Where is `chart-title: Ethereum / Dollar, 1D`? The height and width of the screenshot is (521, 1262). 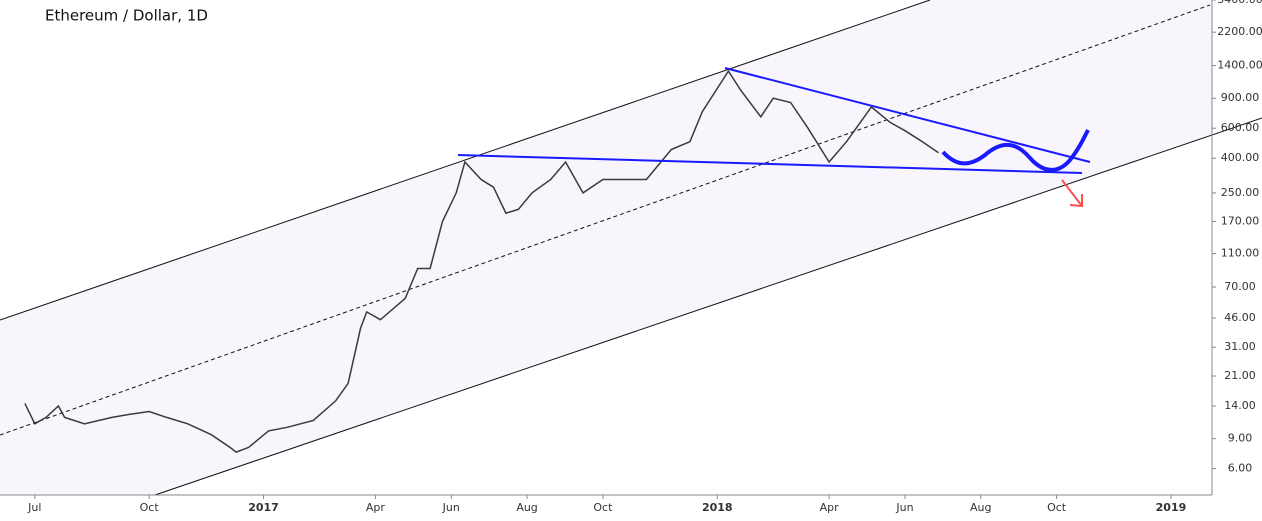
chart-title: Ethereum / Dollar, 1D is located at coordinates (126, 16).